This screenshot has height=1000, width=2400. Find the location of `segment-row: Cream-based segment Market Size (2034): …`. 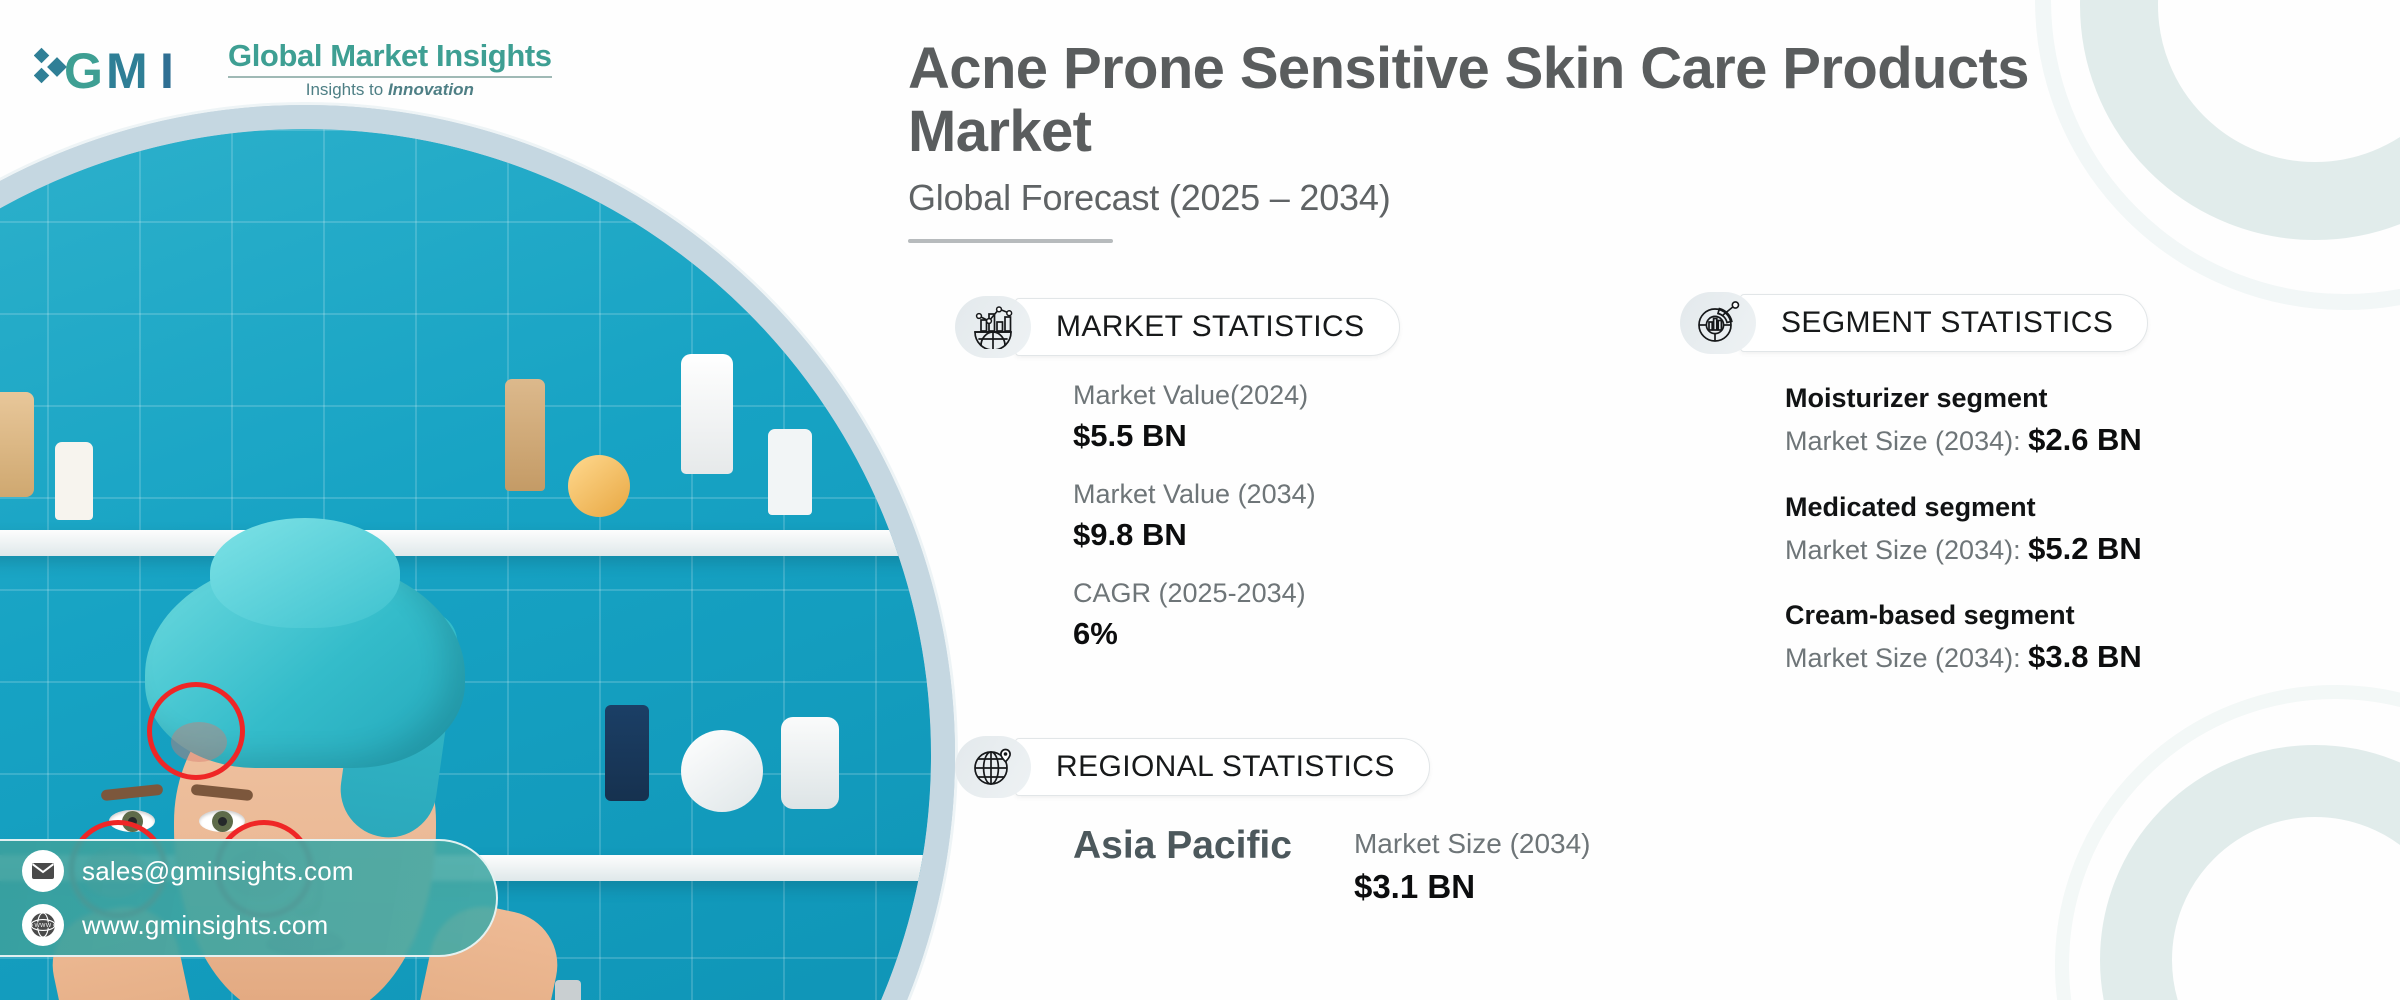

segment-row: Cream-based segment Market Size (2034): … is located at coordinates (2052, 638).